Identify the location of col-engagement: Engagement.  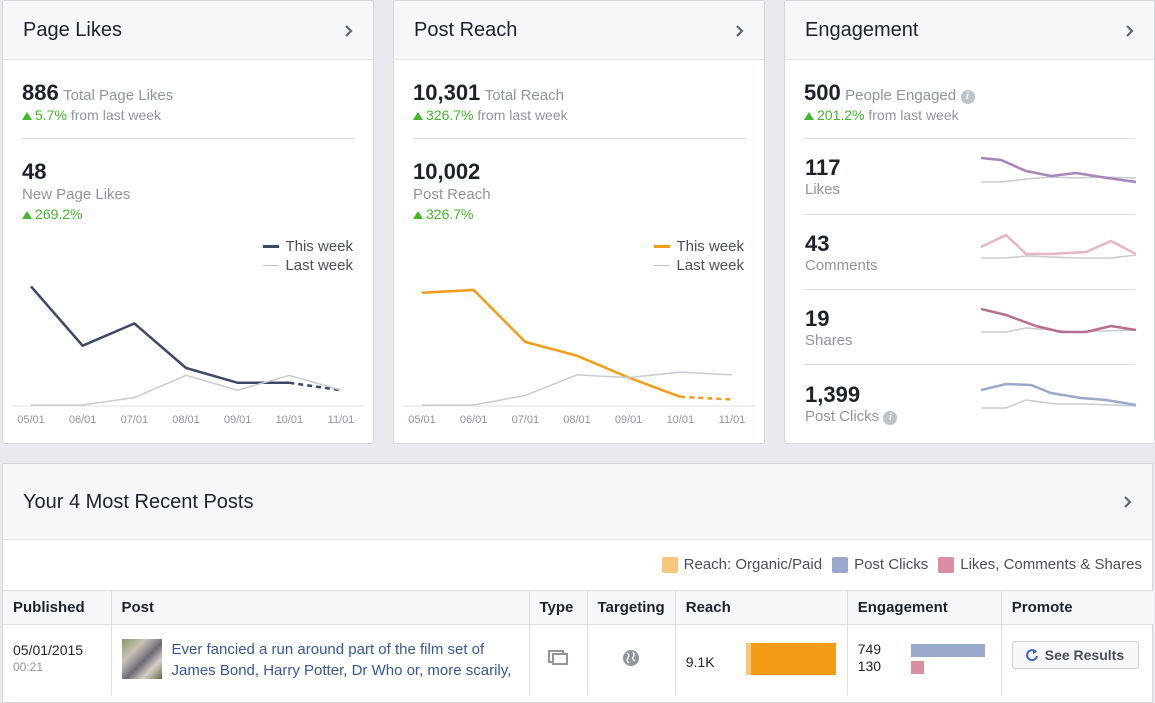
(924, 608).